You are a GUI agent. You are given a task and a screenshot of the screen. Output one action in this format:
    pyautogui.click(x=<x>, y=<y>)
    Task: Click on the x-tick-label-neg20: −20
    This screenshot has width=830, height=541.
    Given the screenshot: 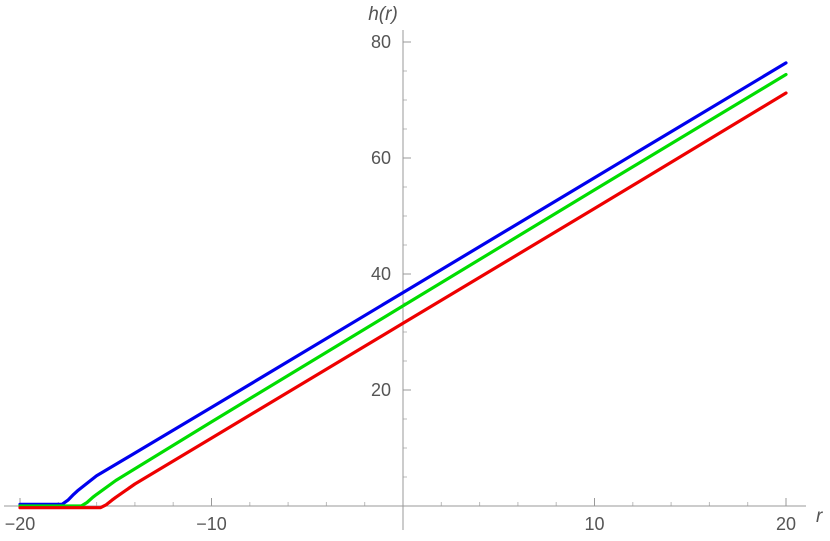 What is the action you would take?
    pyautogui.click(x=20, y=524)
    